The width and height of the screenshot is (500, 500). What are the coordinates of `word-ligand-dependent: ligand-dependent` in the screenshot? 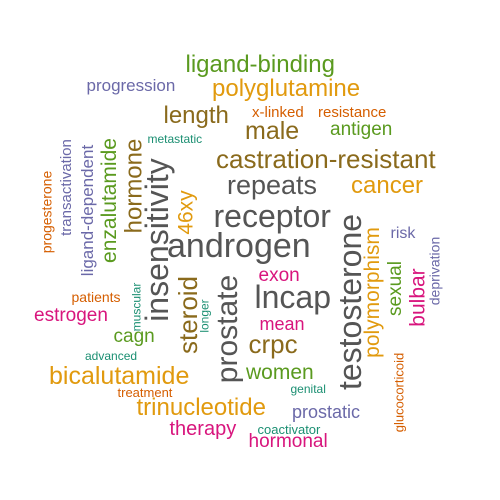 It's located at (87, 210).